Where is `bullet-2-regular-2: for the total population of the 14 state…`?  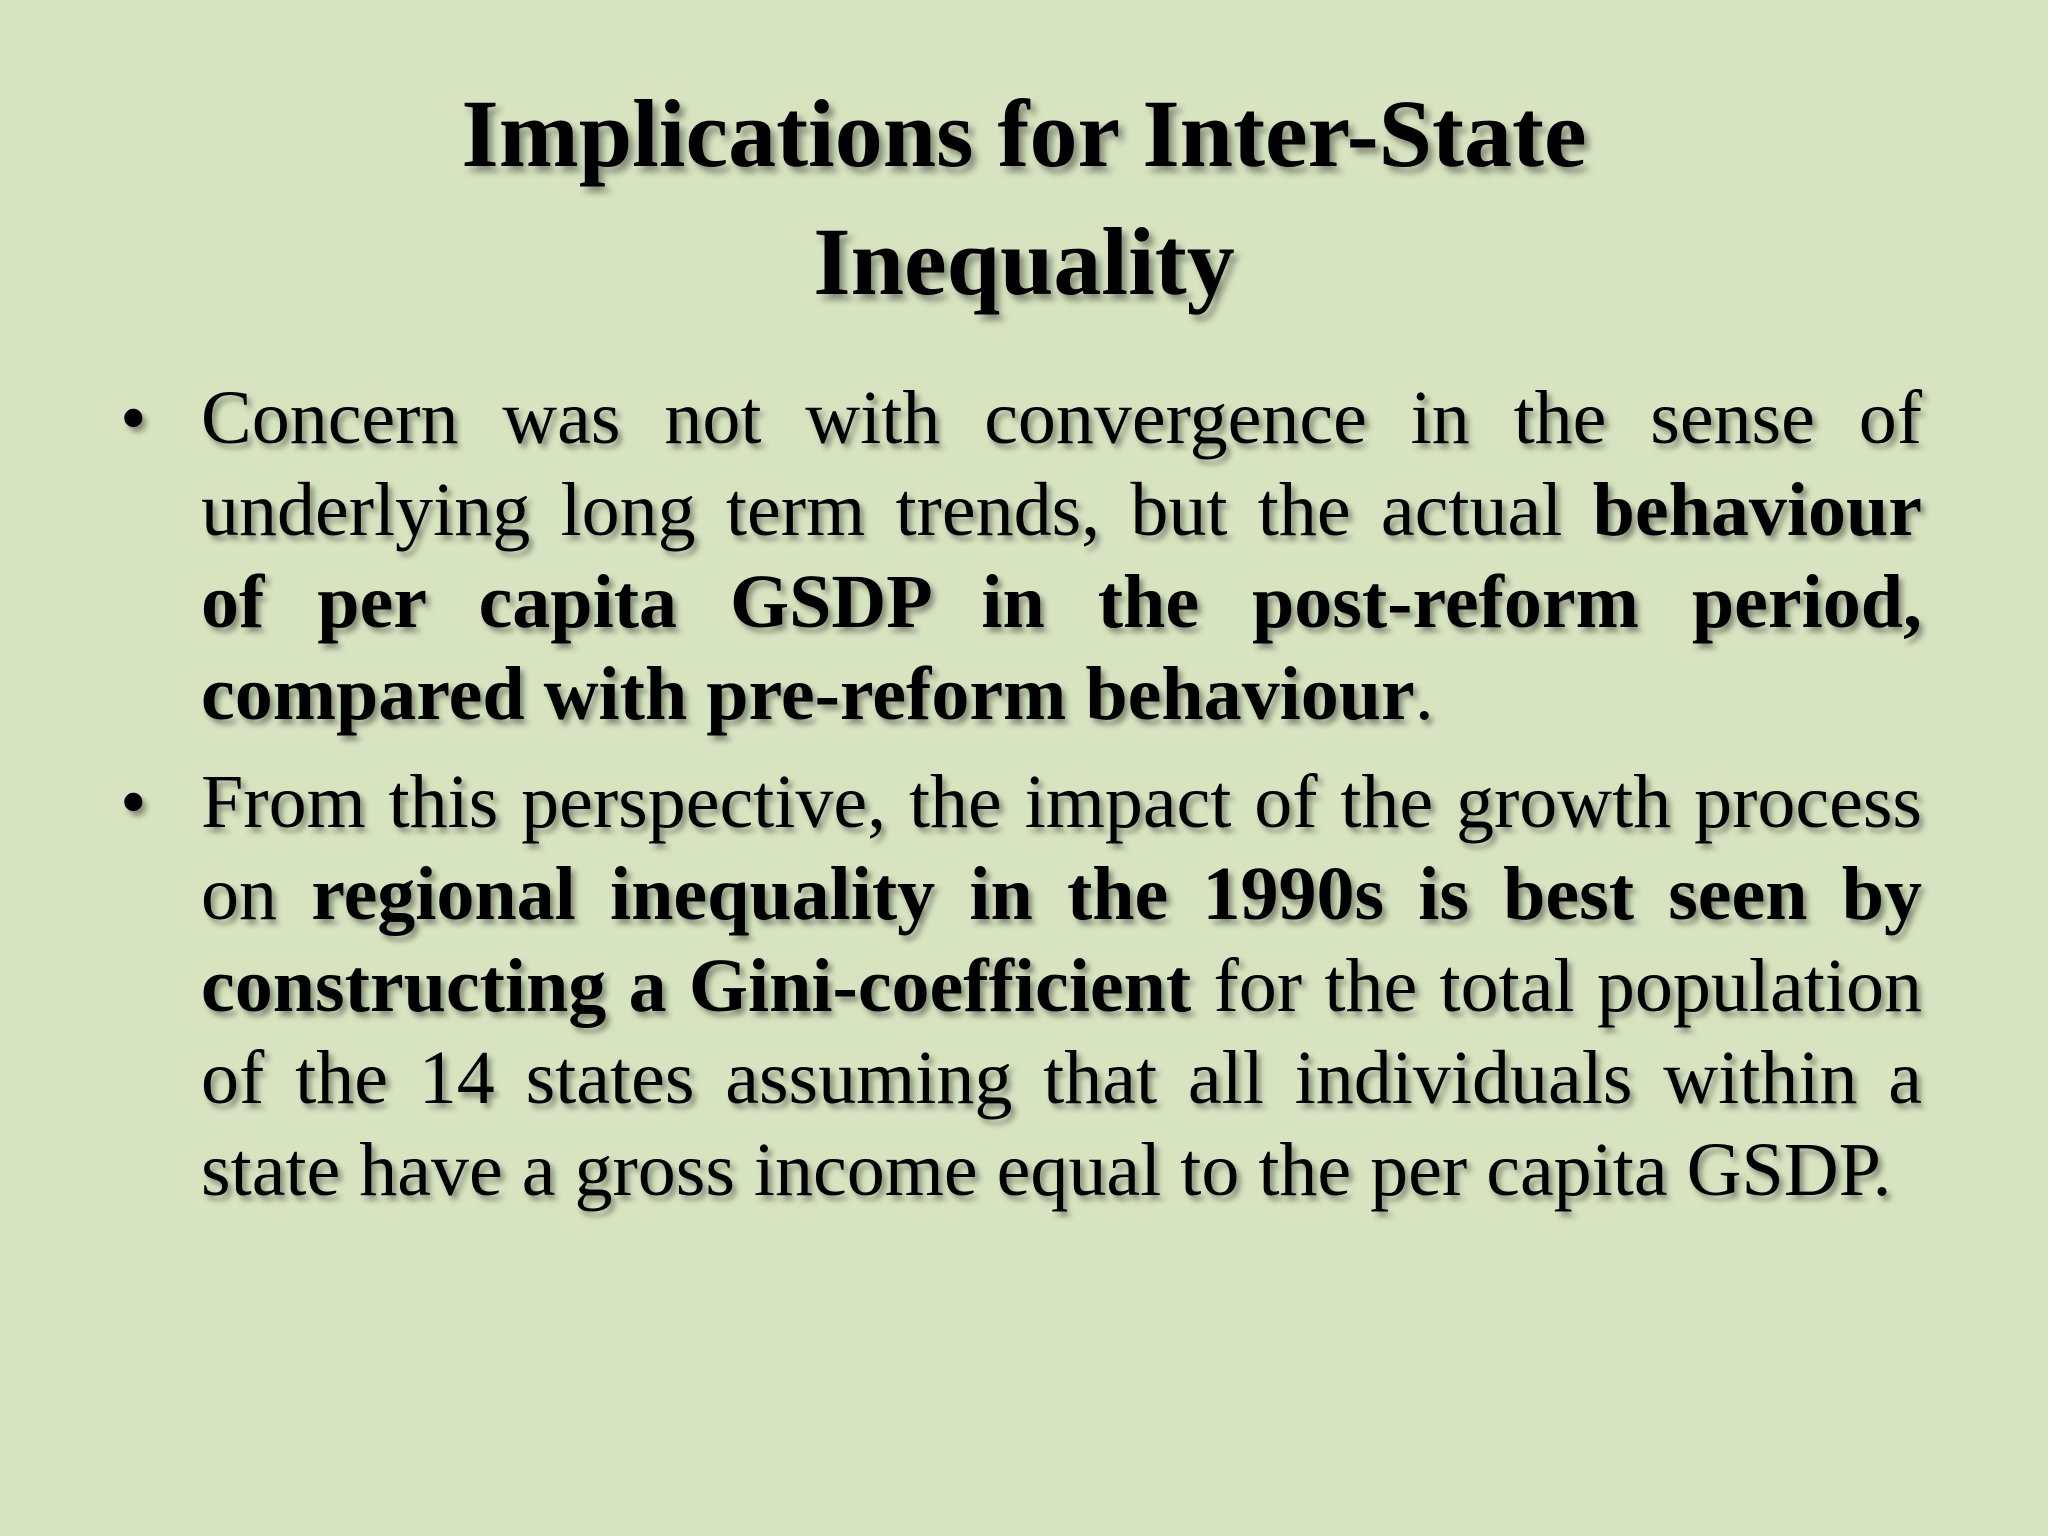 bullet-2-regular-2: for the total population of the 14 state… is located at coordinates (1061, 1078).